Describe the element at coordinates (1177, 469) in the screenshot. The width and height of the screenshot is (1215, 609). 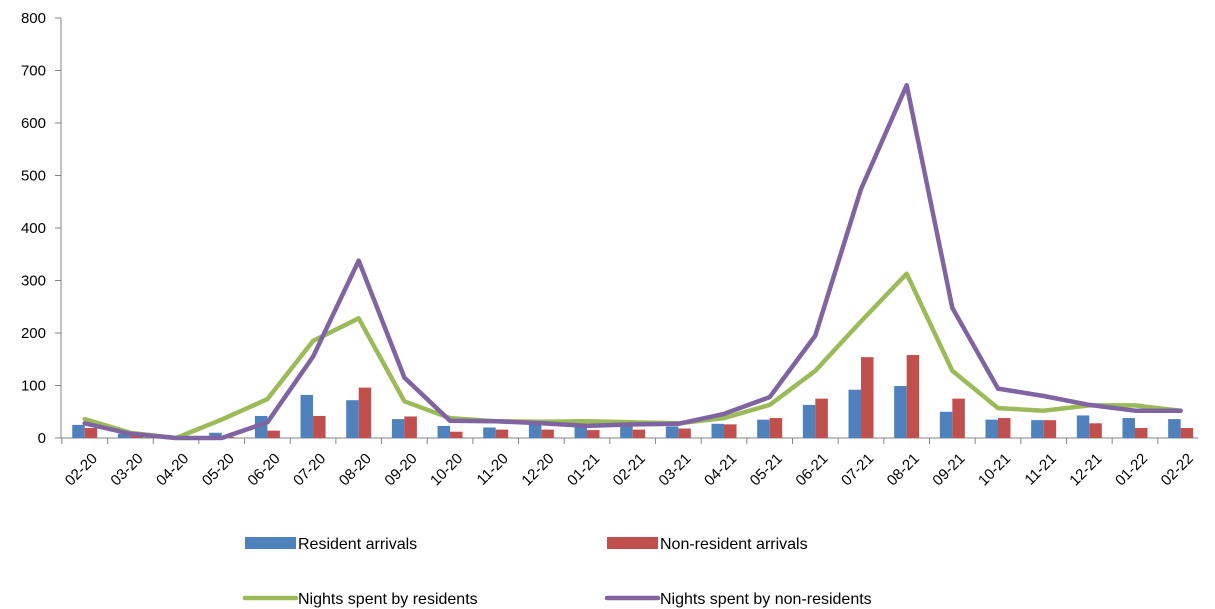
I see `x-tick-label: 02-22` at that location.